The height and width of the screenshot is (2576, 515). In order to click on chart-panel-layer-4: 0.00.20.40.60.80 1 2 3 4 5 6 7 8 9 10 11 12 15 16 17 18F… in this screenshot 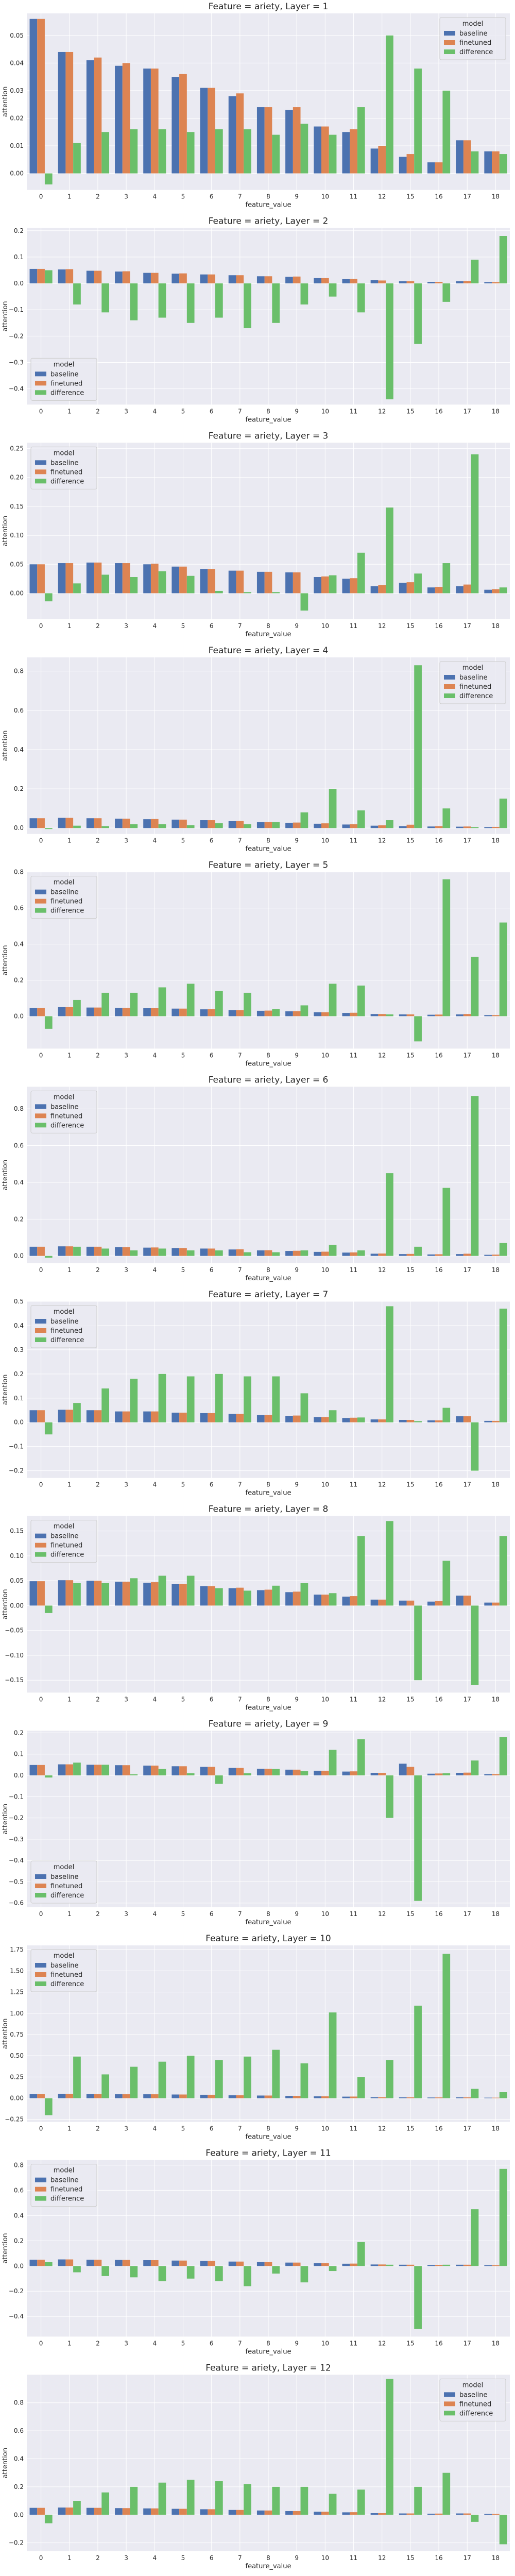, I will do `click(256, 749)`.